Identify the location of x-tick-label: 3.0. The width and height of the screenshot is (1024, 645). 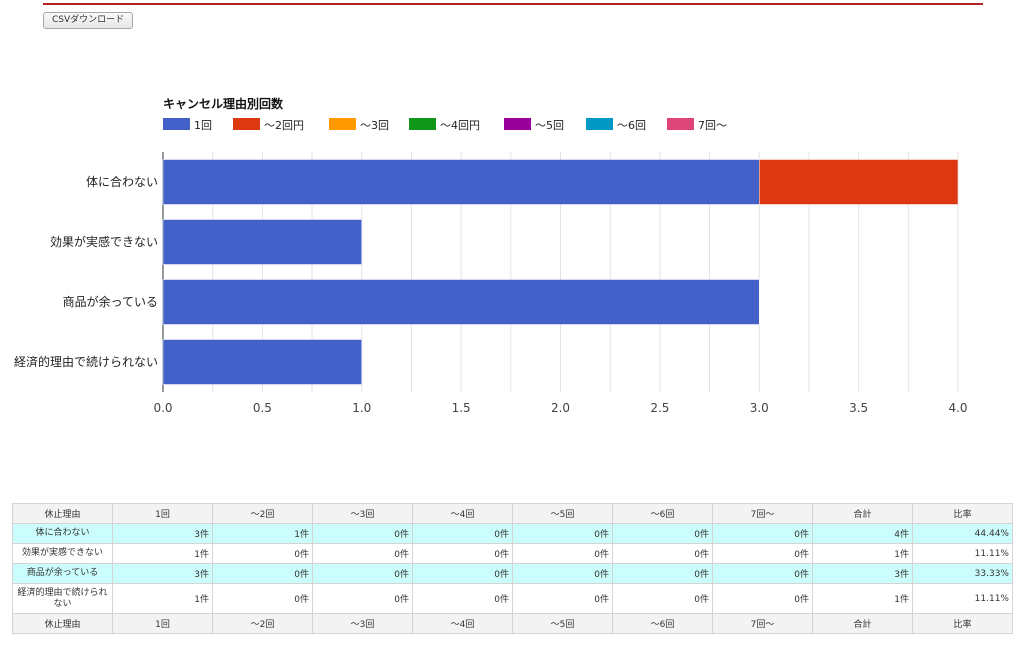
(759, 408).